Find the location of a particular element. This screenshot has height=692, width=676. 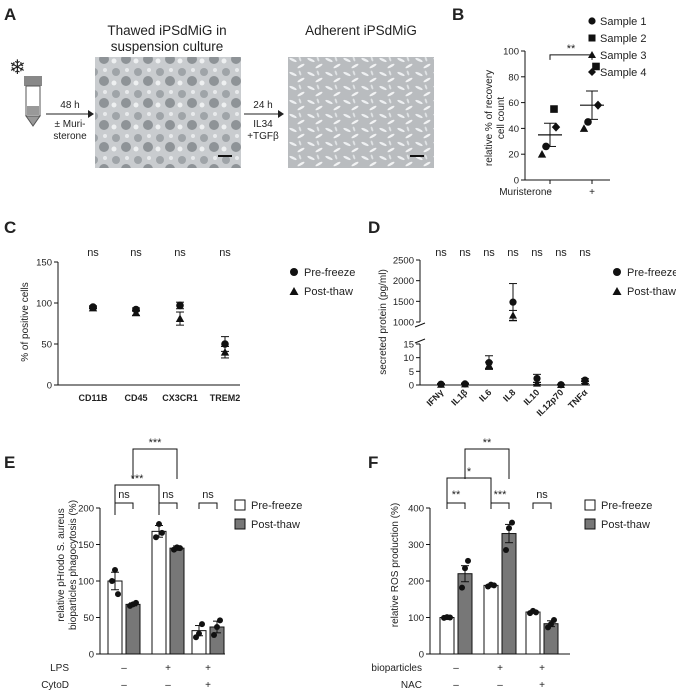

legend-swatch-post-thaw is located at coordinates (240, 524).